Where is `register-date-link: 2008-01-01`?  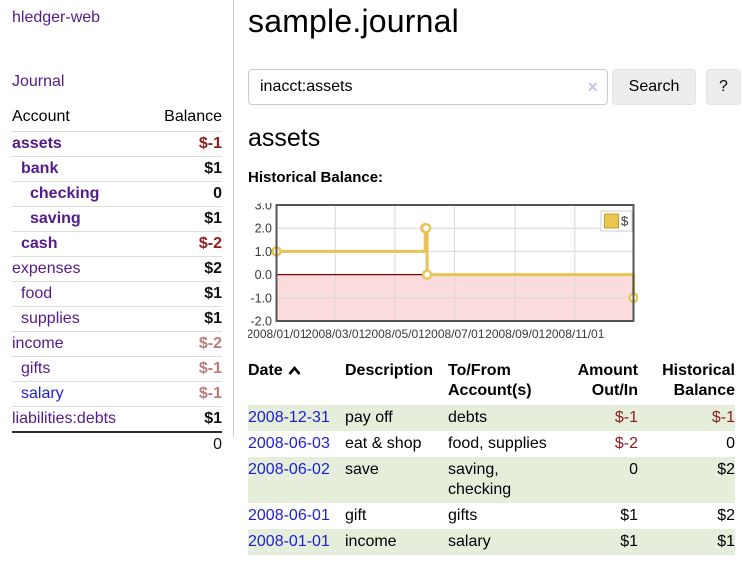
register-date-link: 2008-01-01 is located at coordinates (289, 541).